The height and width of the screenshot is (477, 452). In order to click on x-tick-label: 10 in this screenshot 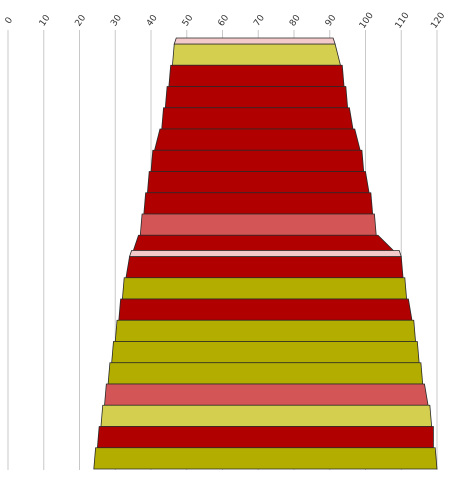, I will do `click(45, 20)`.